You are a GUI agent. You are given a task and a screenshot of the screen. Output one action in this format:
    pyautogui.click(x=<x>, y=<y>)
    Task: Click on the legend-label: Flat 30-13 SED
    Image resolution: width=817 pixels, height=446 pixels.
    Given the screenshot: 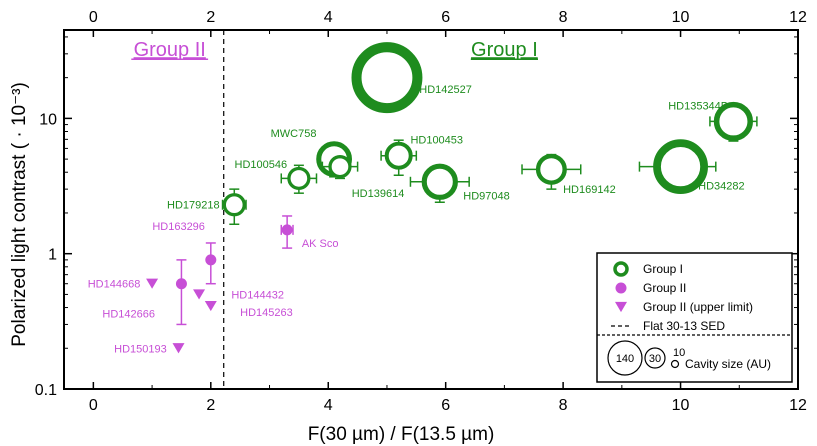 What is the action you would take?
    pyautogui.click(x=684, y=326)
    